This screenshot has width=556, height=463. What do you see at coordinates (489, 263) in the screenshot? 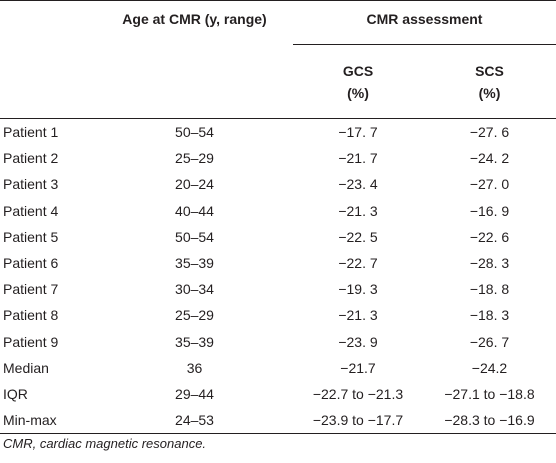
I see `scs-cell: −28. 3` at bounding box center [489, 263].